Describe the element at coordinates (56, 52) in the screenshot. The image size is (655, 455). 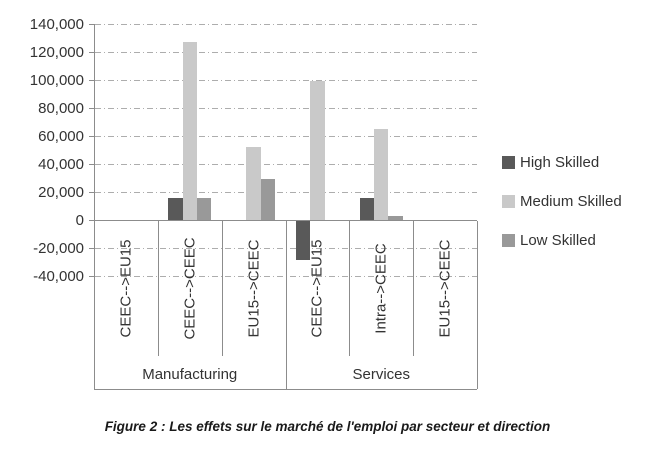
I see `y-axis-tick-label: 120,000` at that location.